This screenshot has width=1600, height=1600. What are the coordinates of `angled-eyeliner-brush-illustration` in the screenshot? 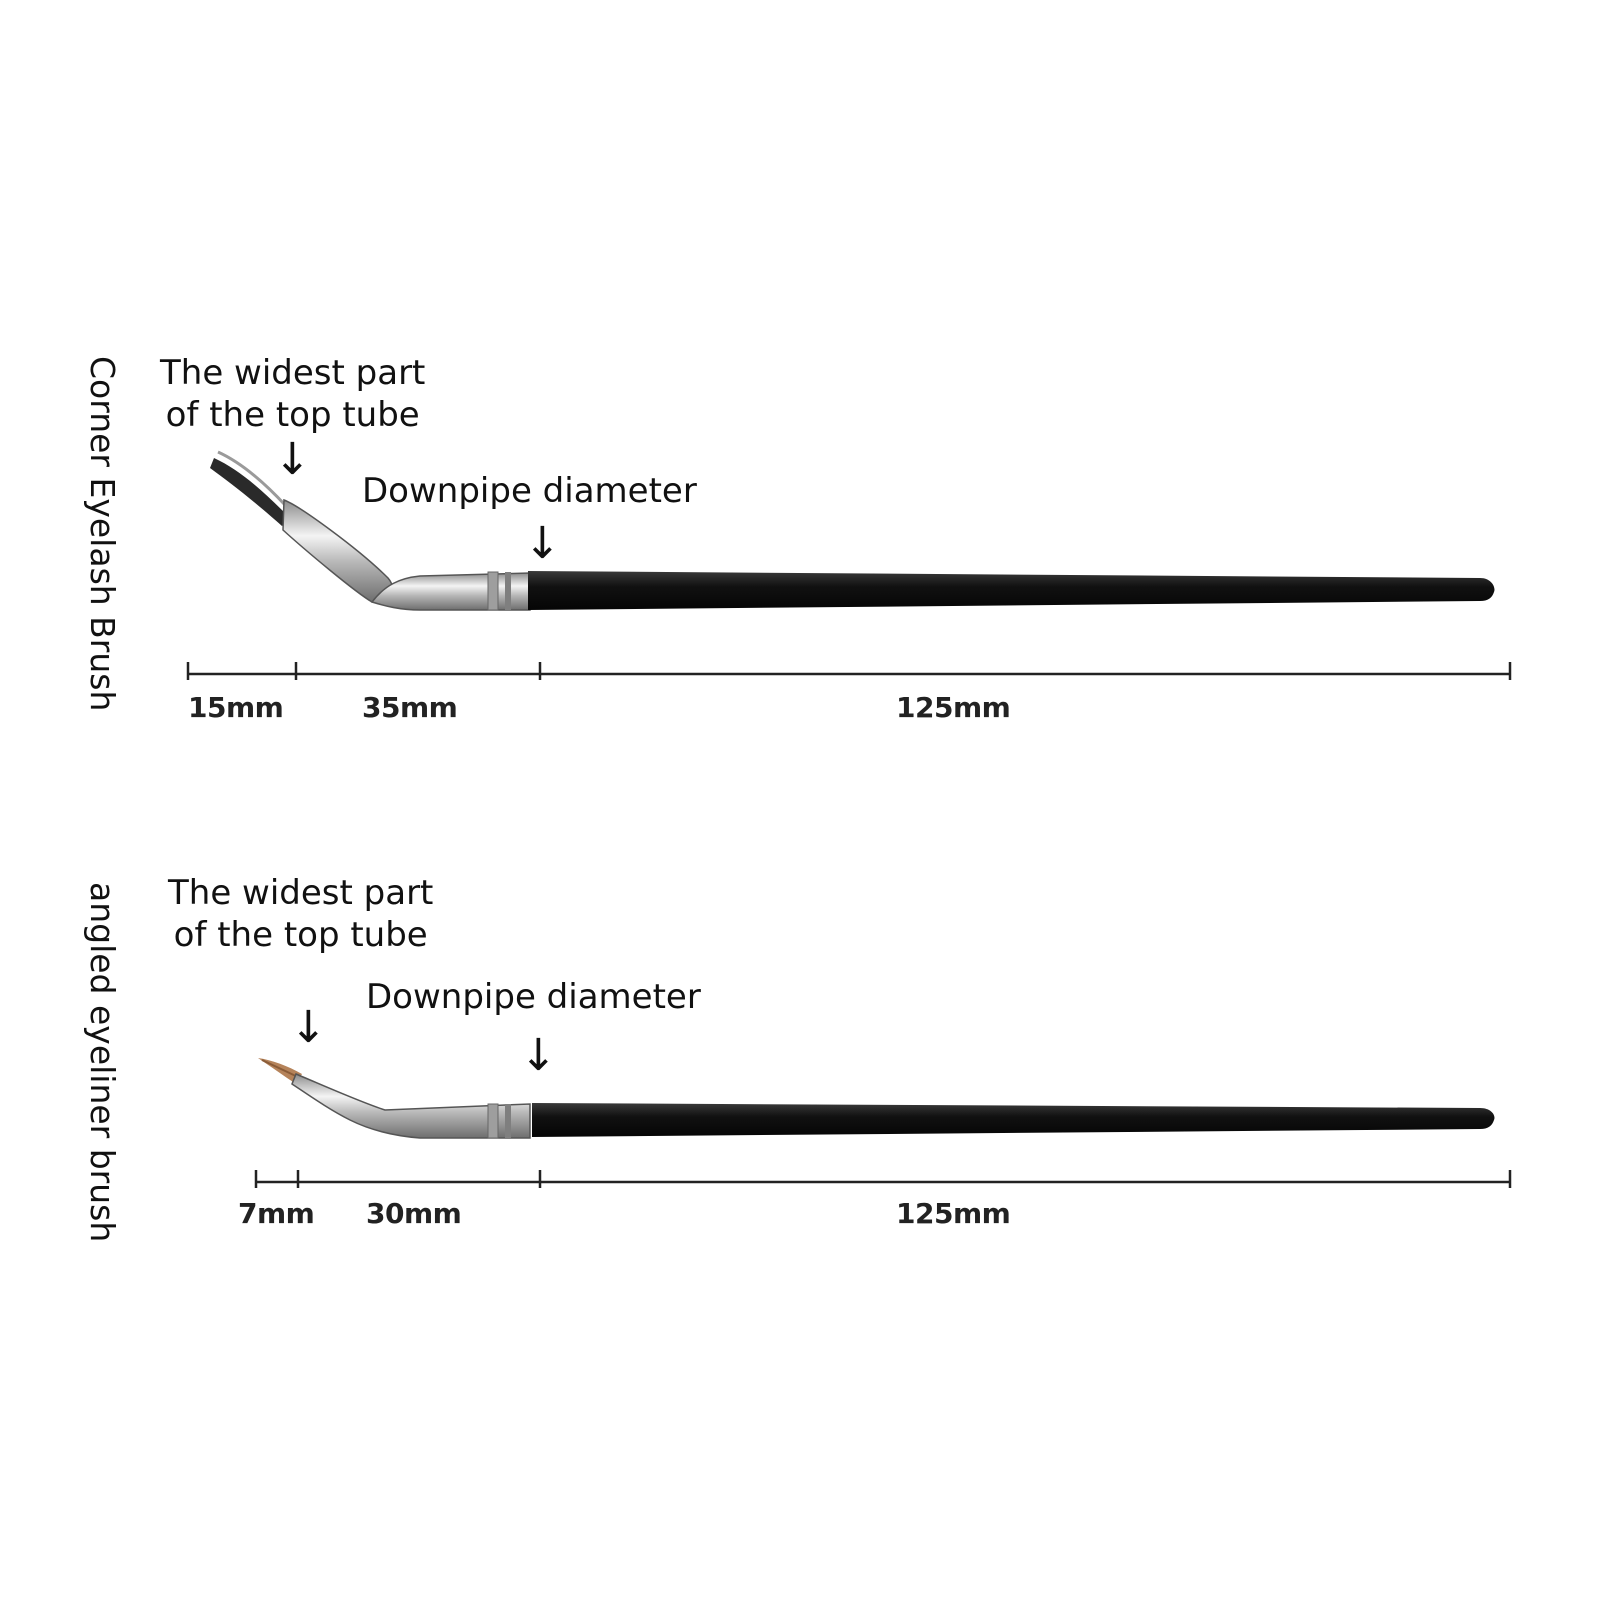 It's located at (883, 1123).